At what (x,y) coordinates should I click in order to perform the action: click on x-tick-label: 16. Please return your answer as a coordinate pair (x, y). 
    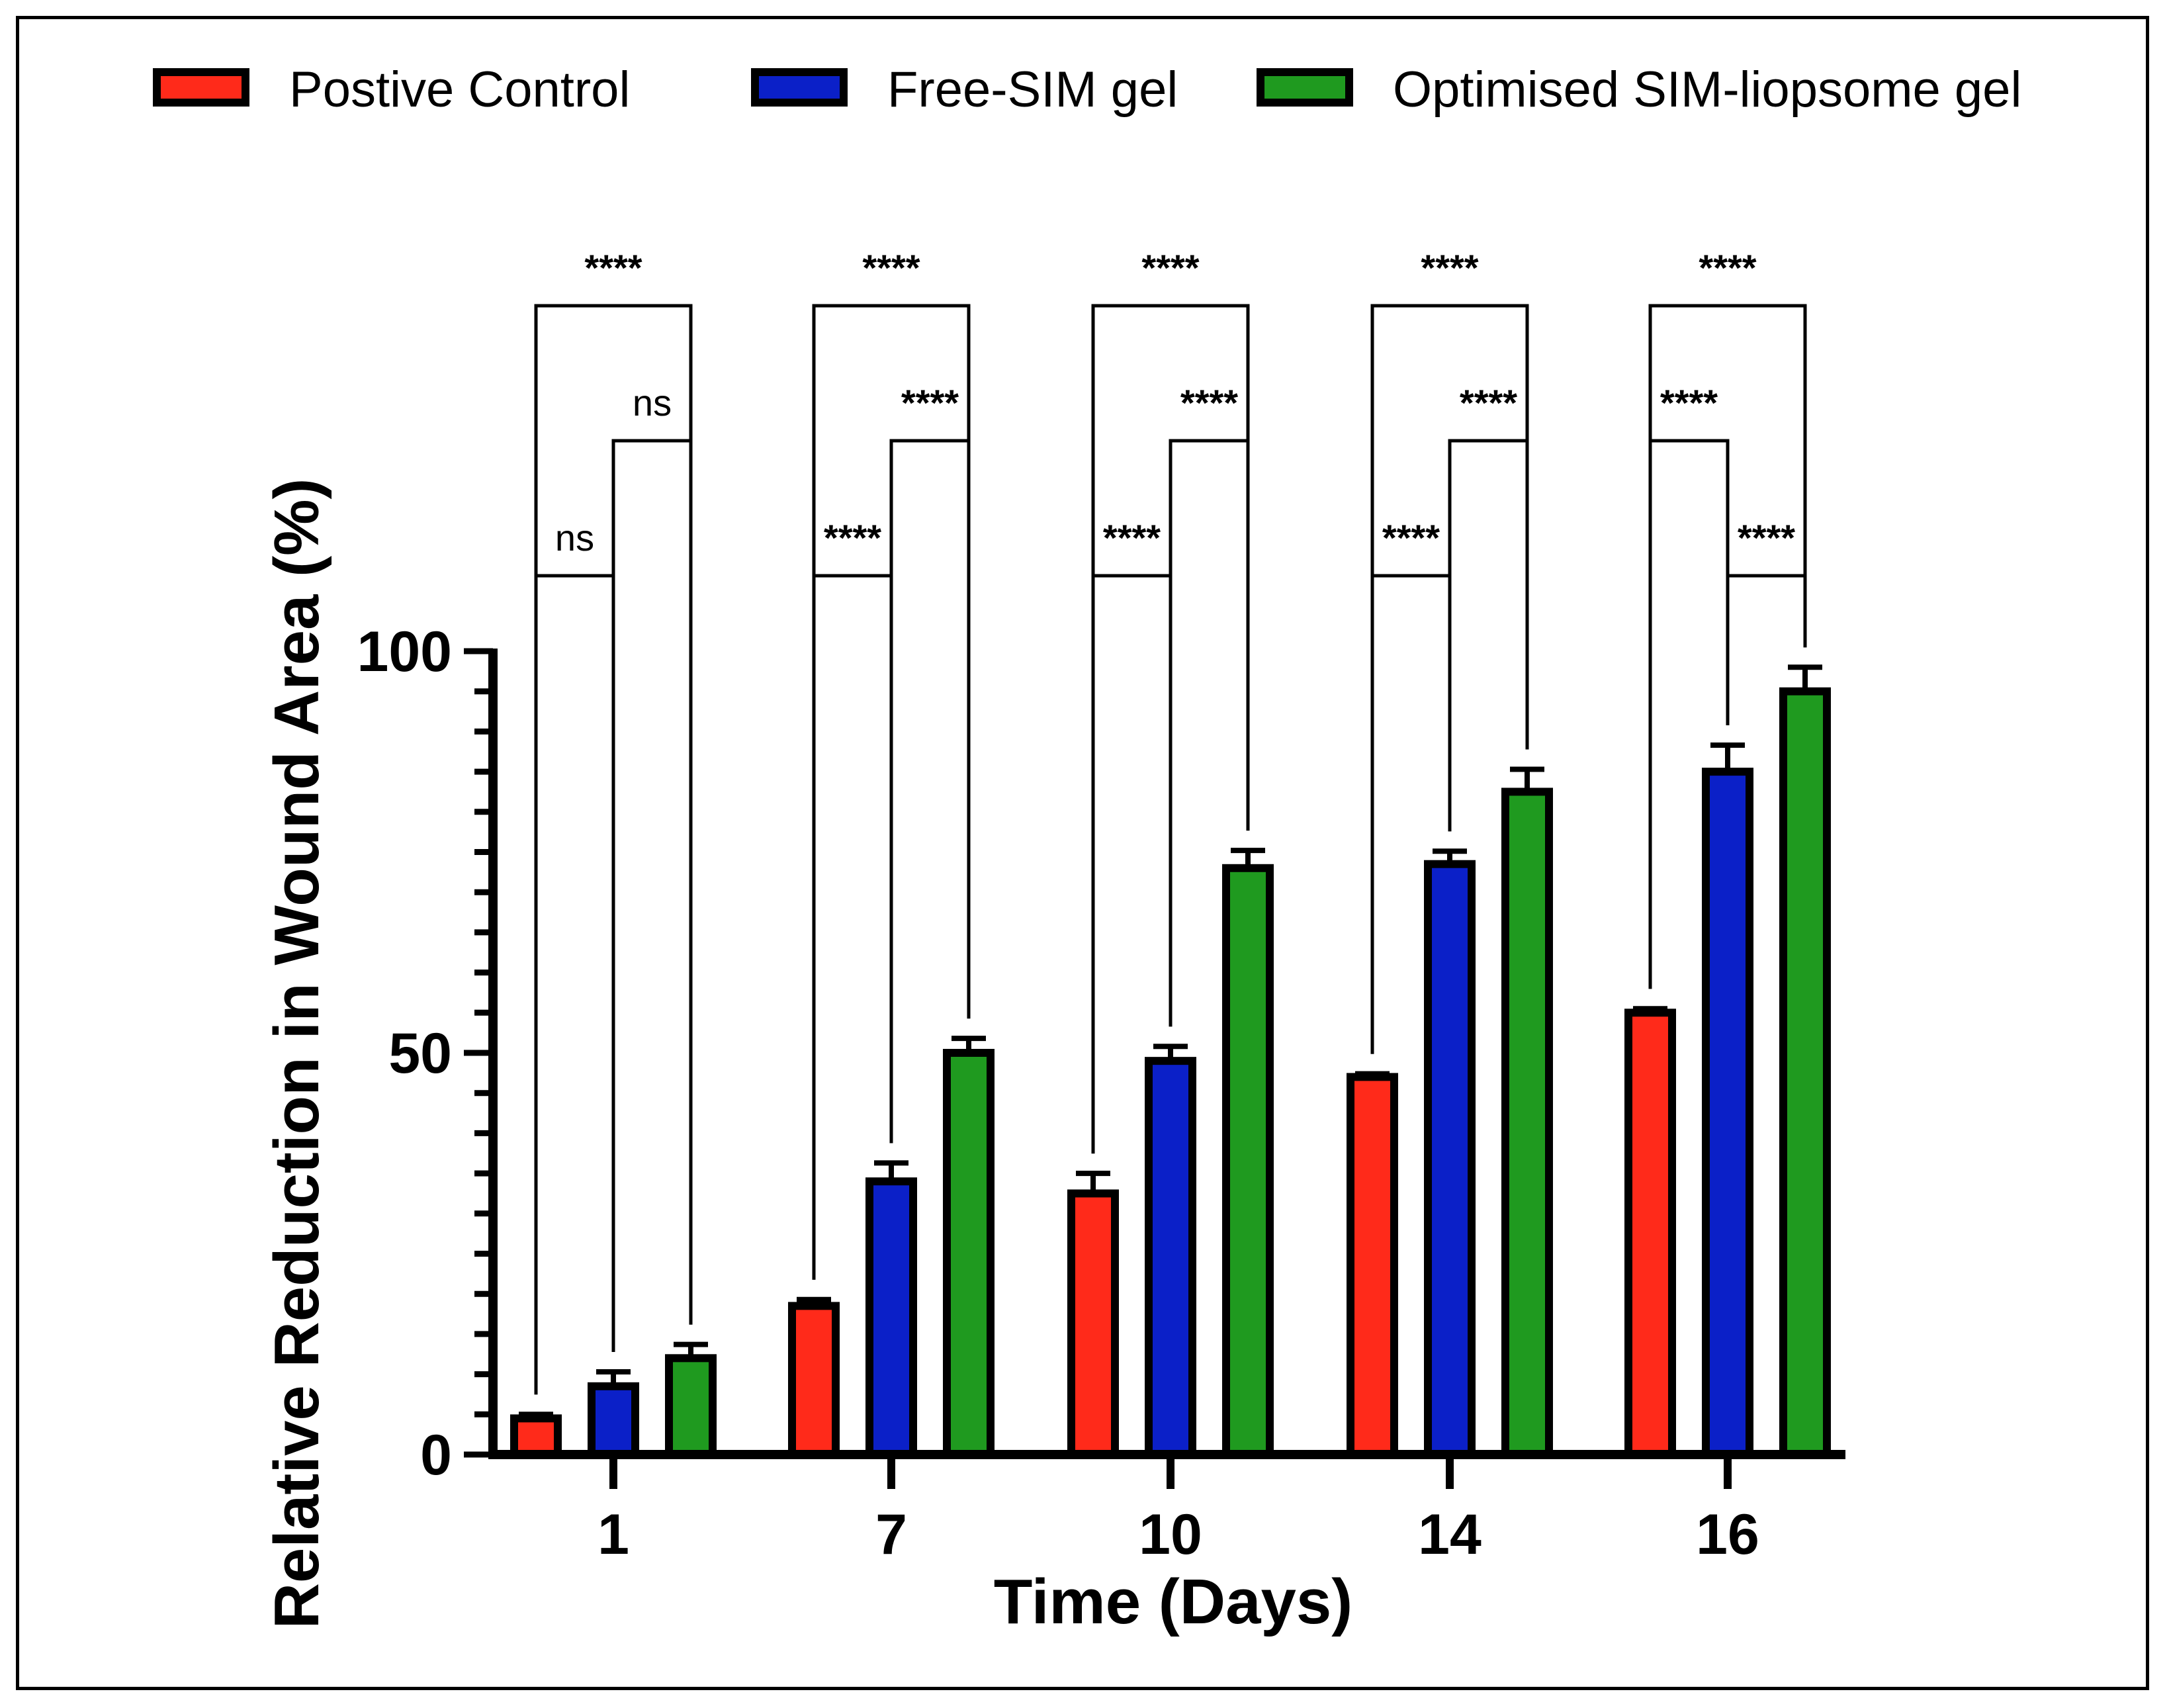
    Looking at the image, I should click on (1727, 1534).